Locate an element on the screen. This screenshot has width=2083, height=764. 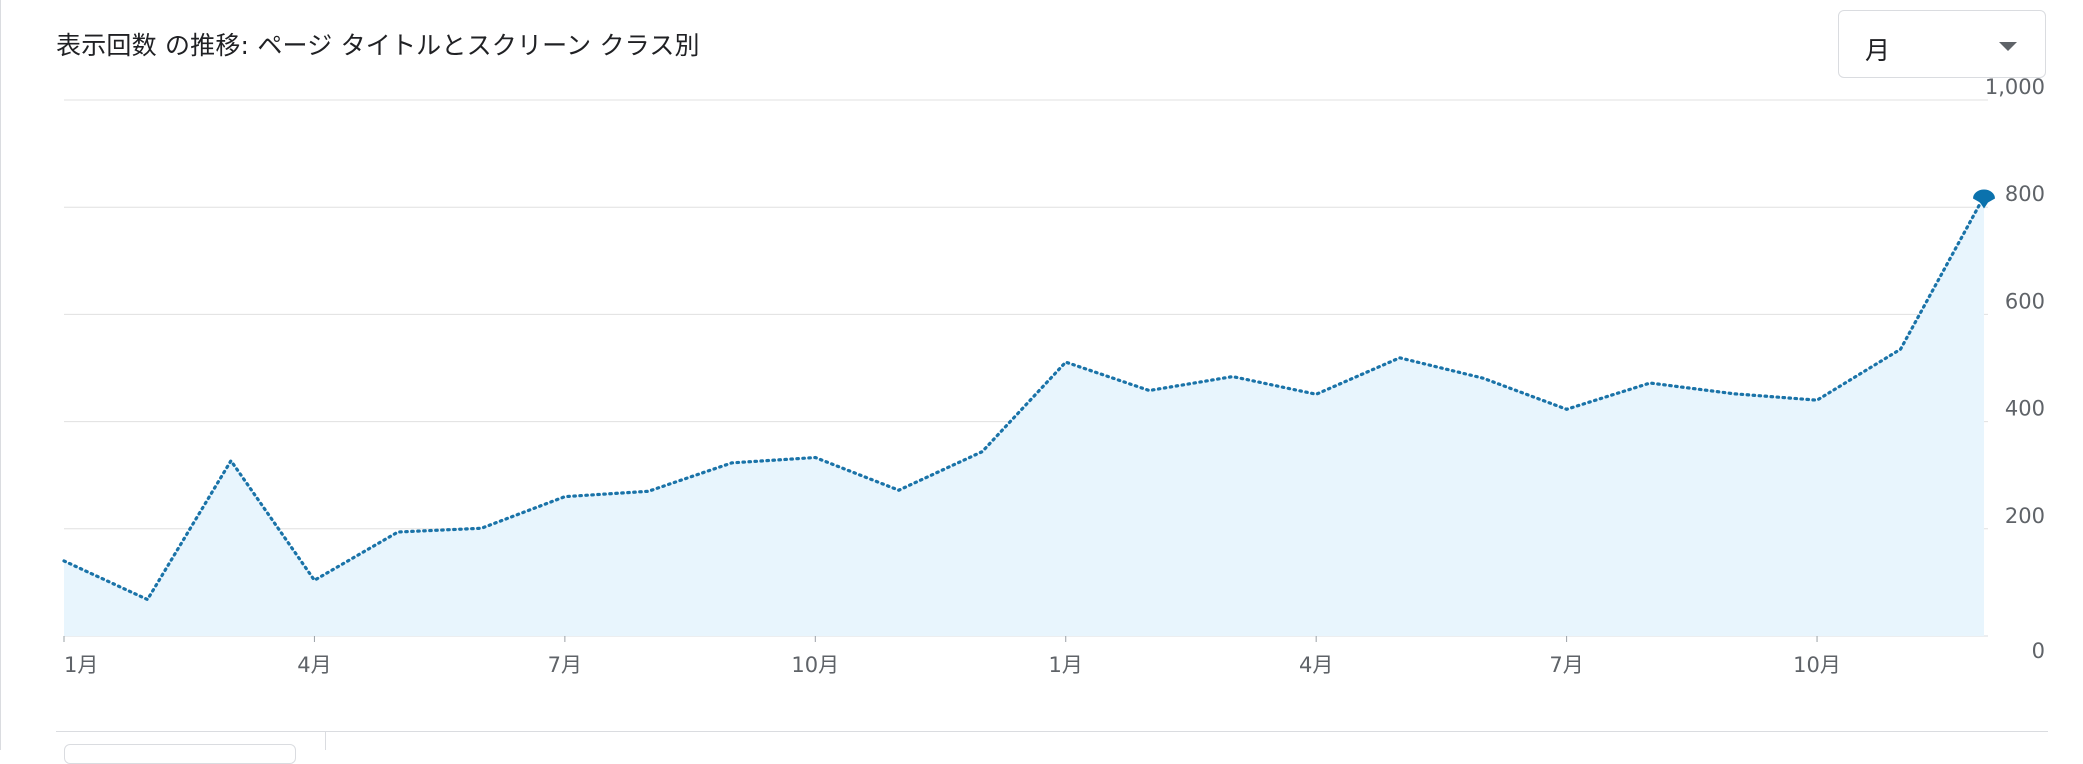
y-tick-label: 0 is located at coordinates (2038, 651).